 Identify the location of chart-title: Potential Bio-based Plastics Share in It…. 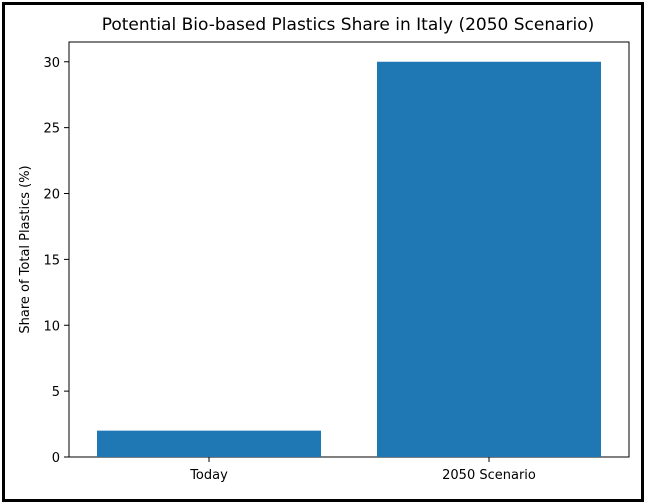
(348, 25).